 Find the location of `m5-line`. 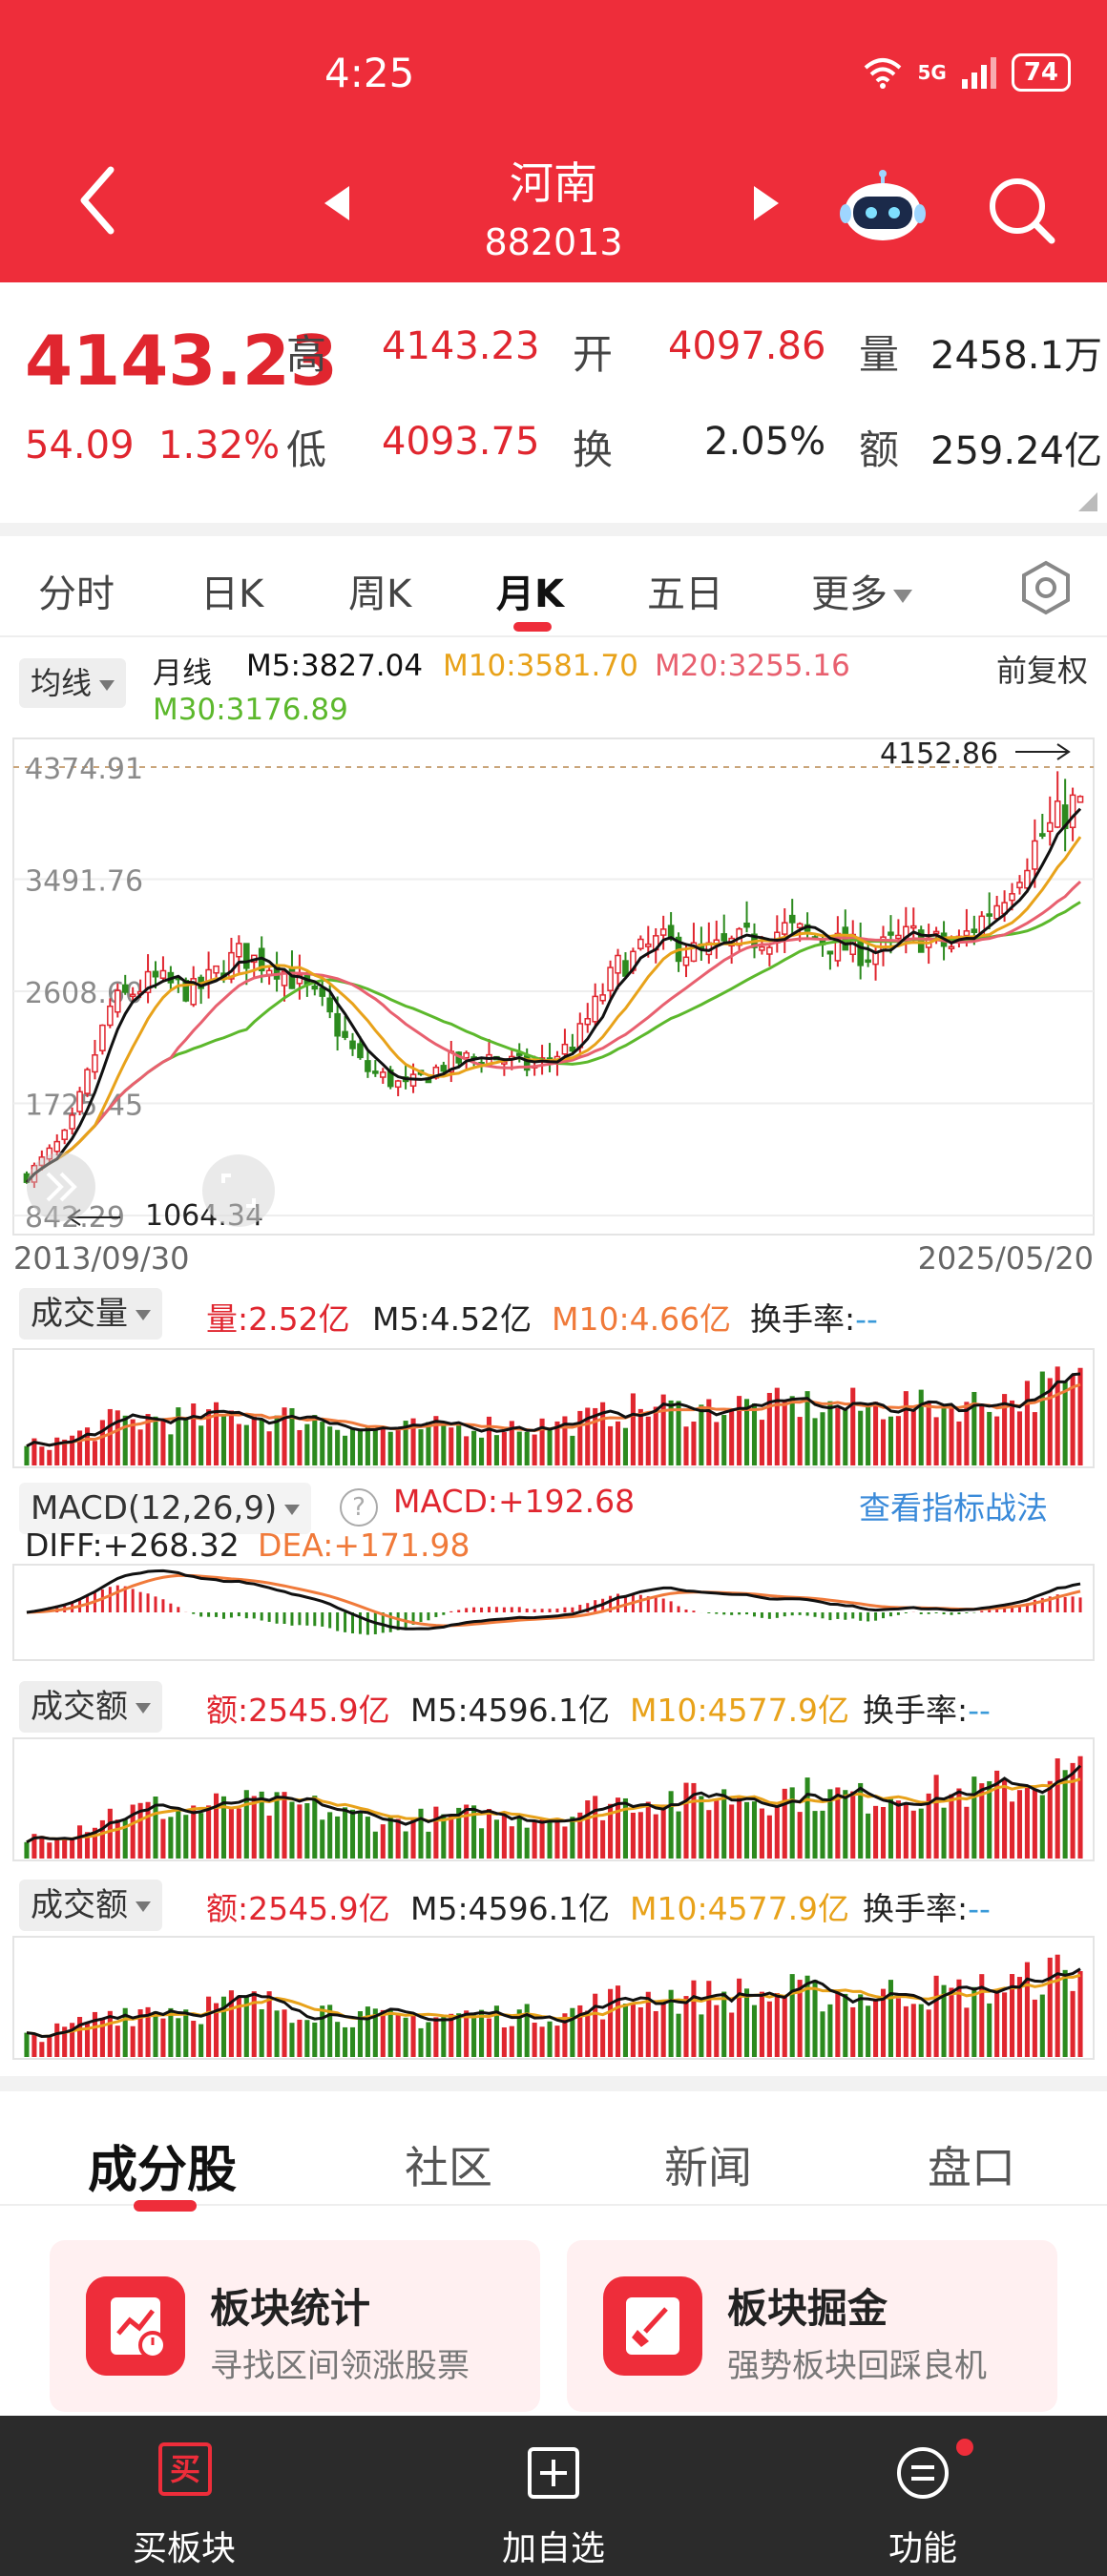

m5-line is located at coordinates (553, 1410).